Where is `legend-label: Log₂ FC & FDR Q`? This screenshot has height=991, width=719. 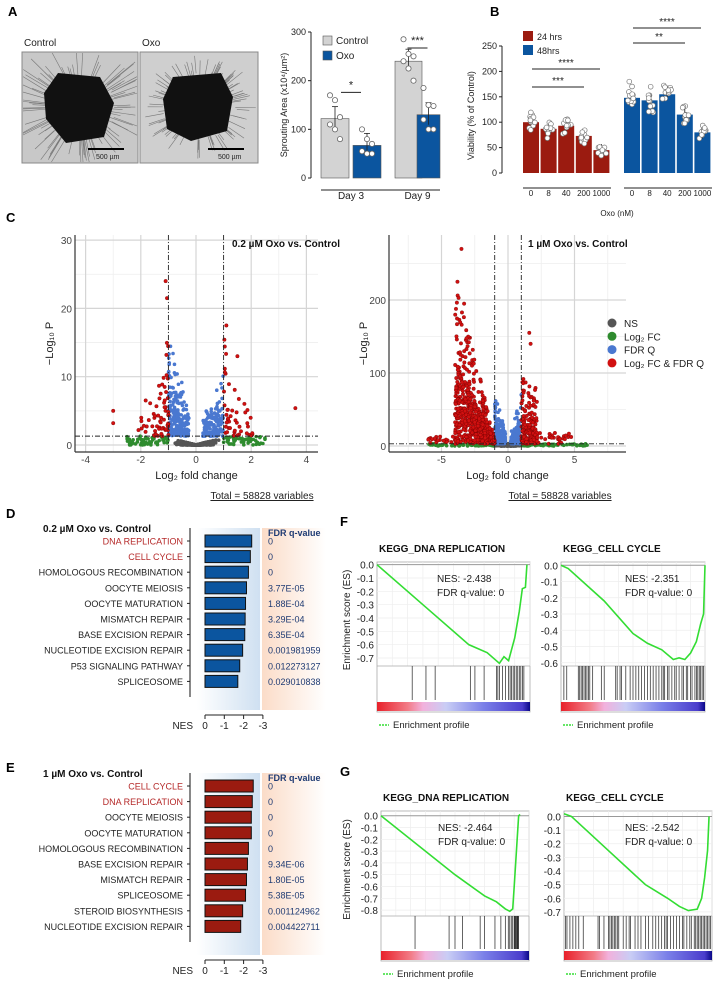 legend-label: Log₂ FC & FDR Q is located at coordinates (664, 364).